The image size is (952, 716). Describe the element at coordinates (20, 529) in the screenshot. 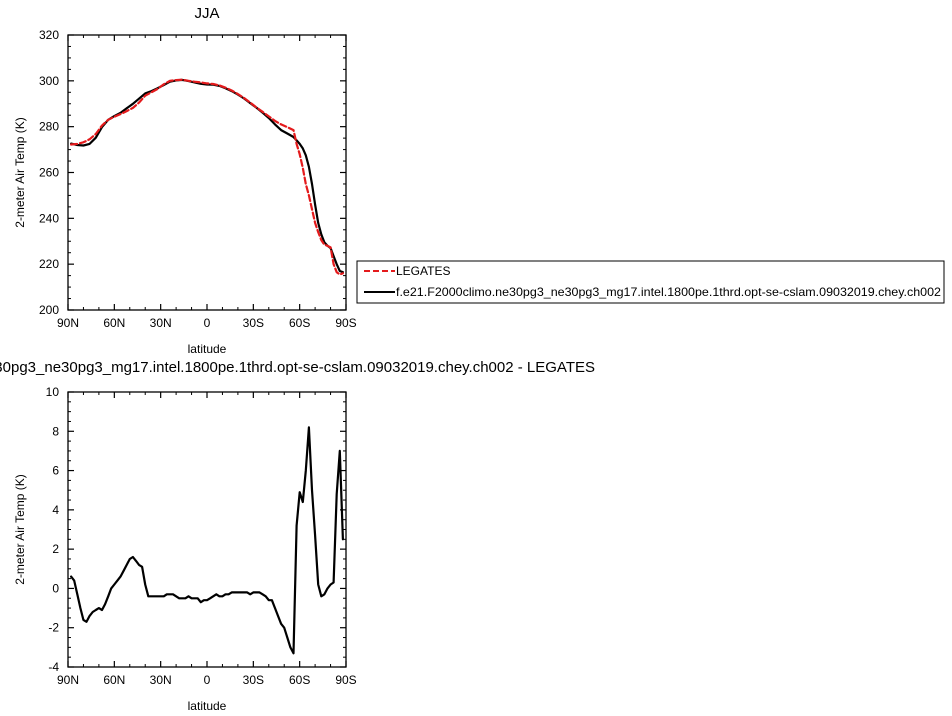

I see `panel-2-ylabel: 2-meter Air Temp (K)` at that location.